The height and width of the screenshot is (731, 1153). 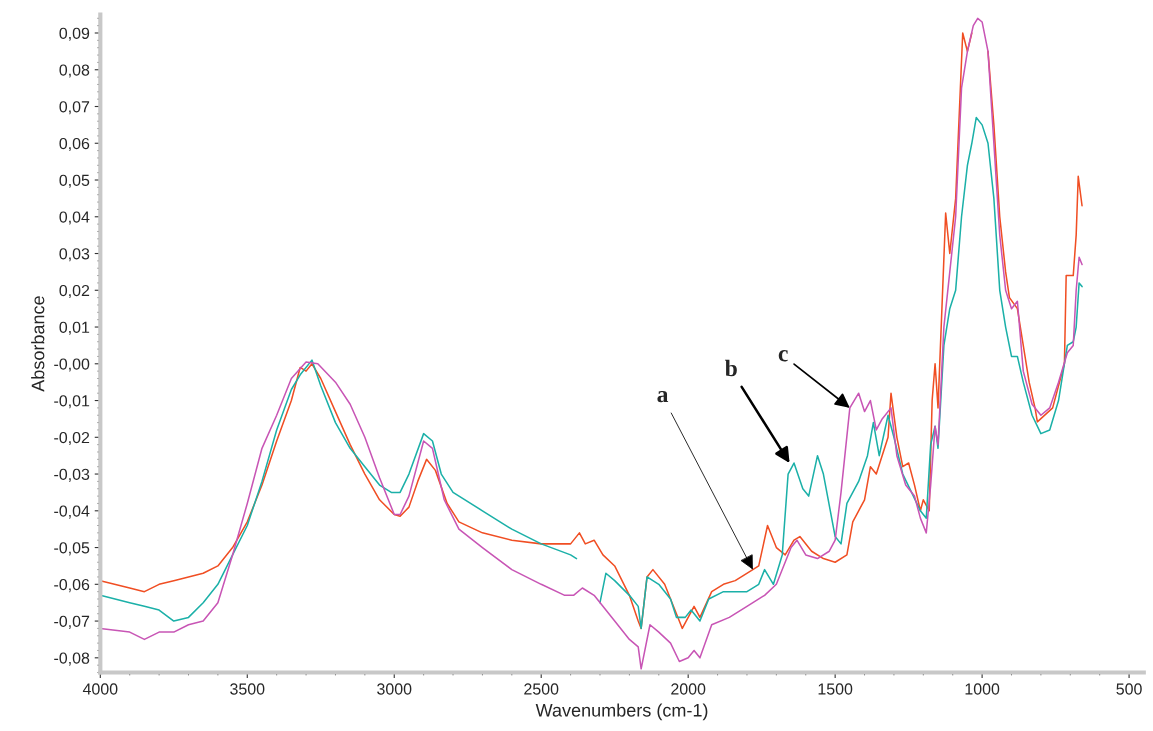 I want to click on y-tick-label: -0,08, so click(x=72, y=659).